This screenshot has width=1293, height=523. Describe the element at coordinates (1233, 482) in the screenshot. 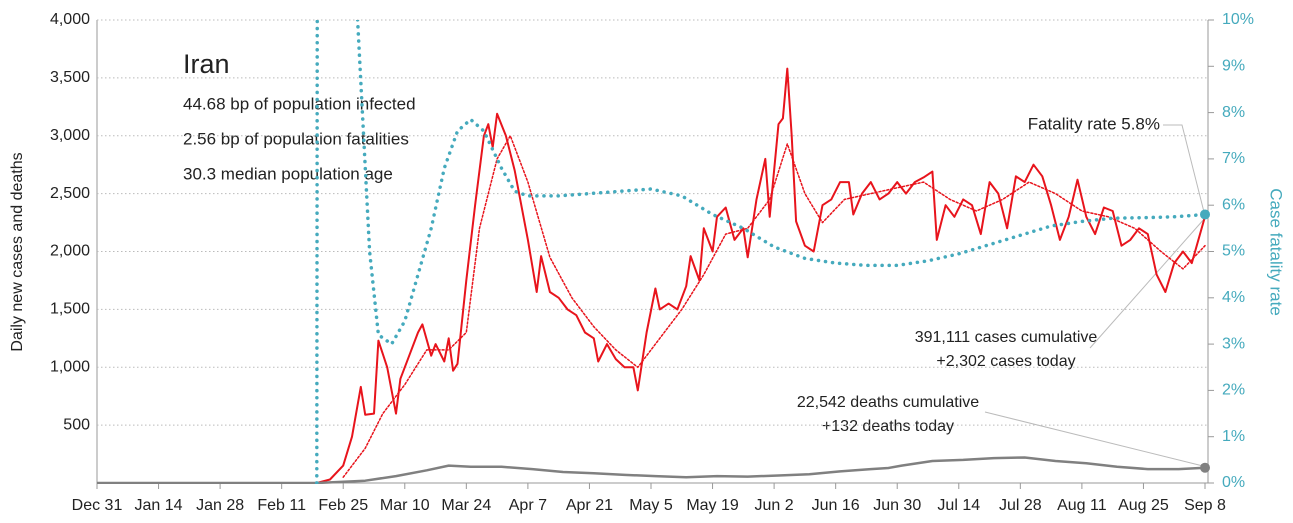

I see `y2-tick-label: 0%` at that location.